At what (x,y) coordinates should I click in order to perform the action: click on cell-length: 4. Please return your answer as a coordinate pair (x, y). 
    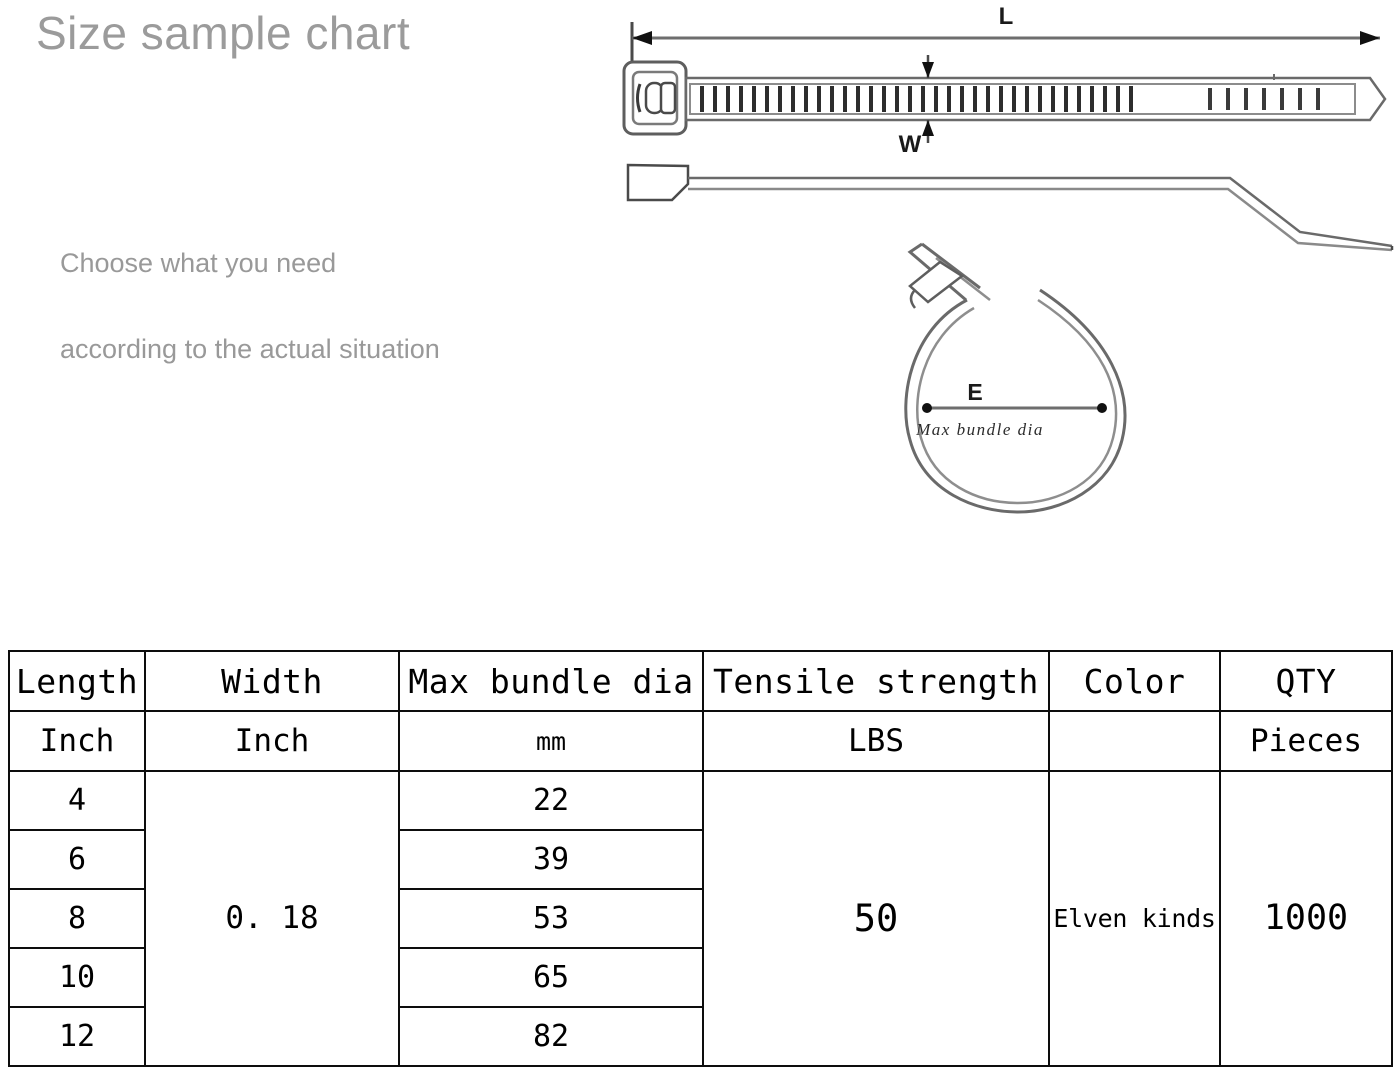
    Looking at the image, I should click on (77, 800).